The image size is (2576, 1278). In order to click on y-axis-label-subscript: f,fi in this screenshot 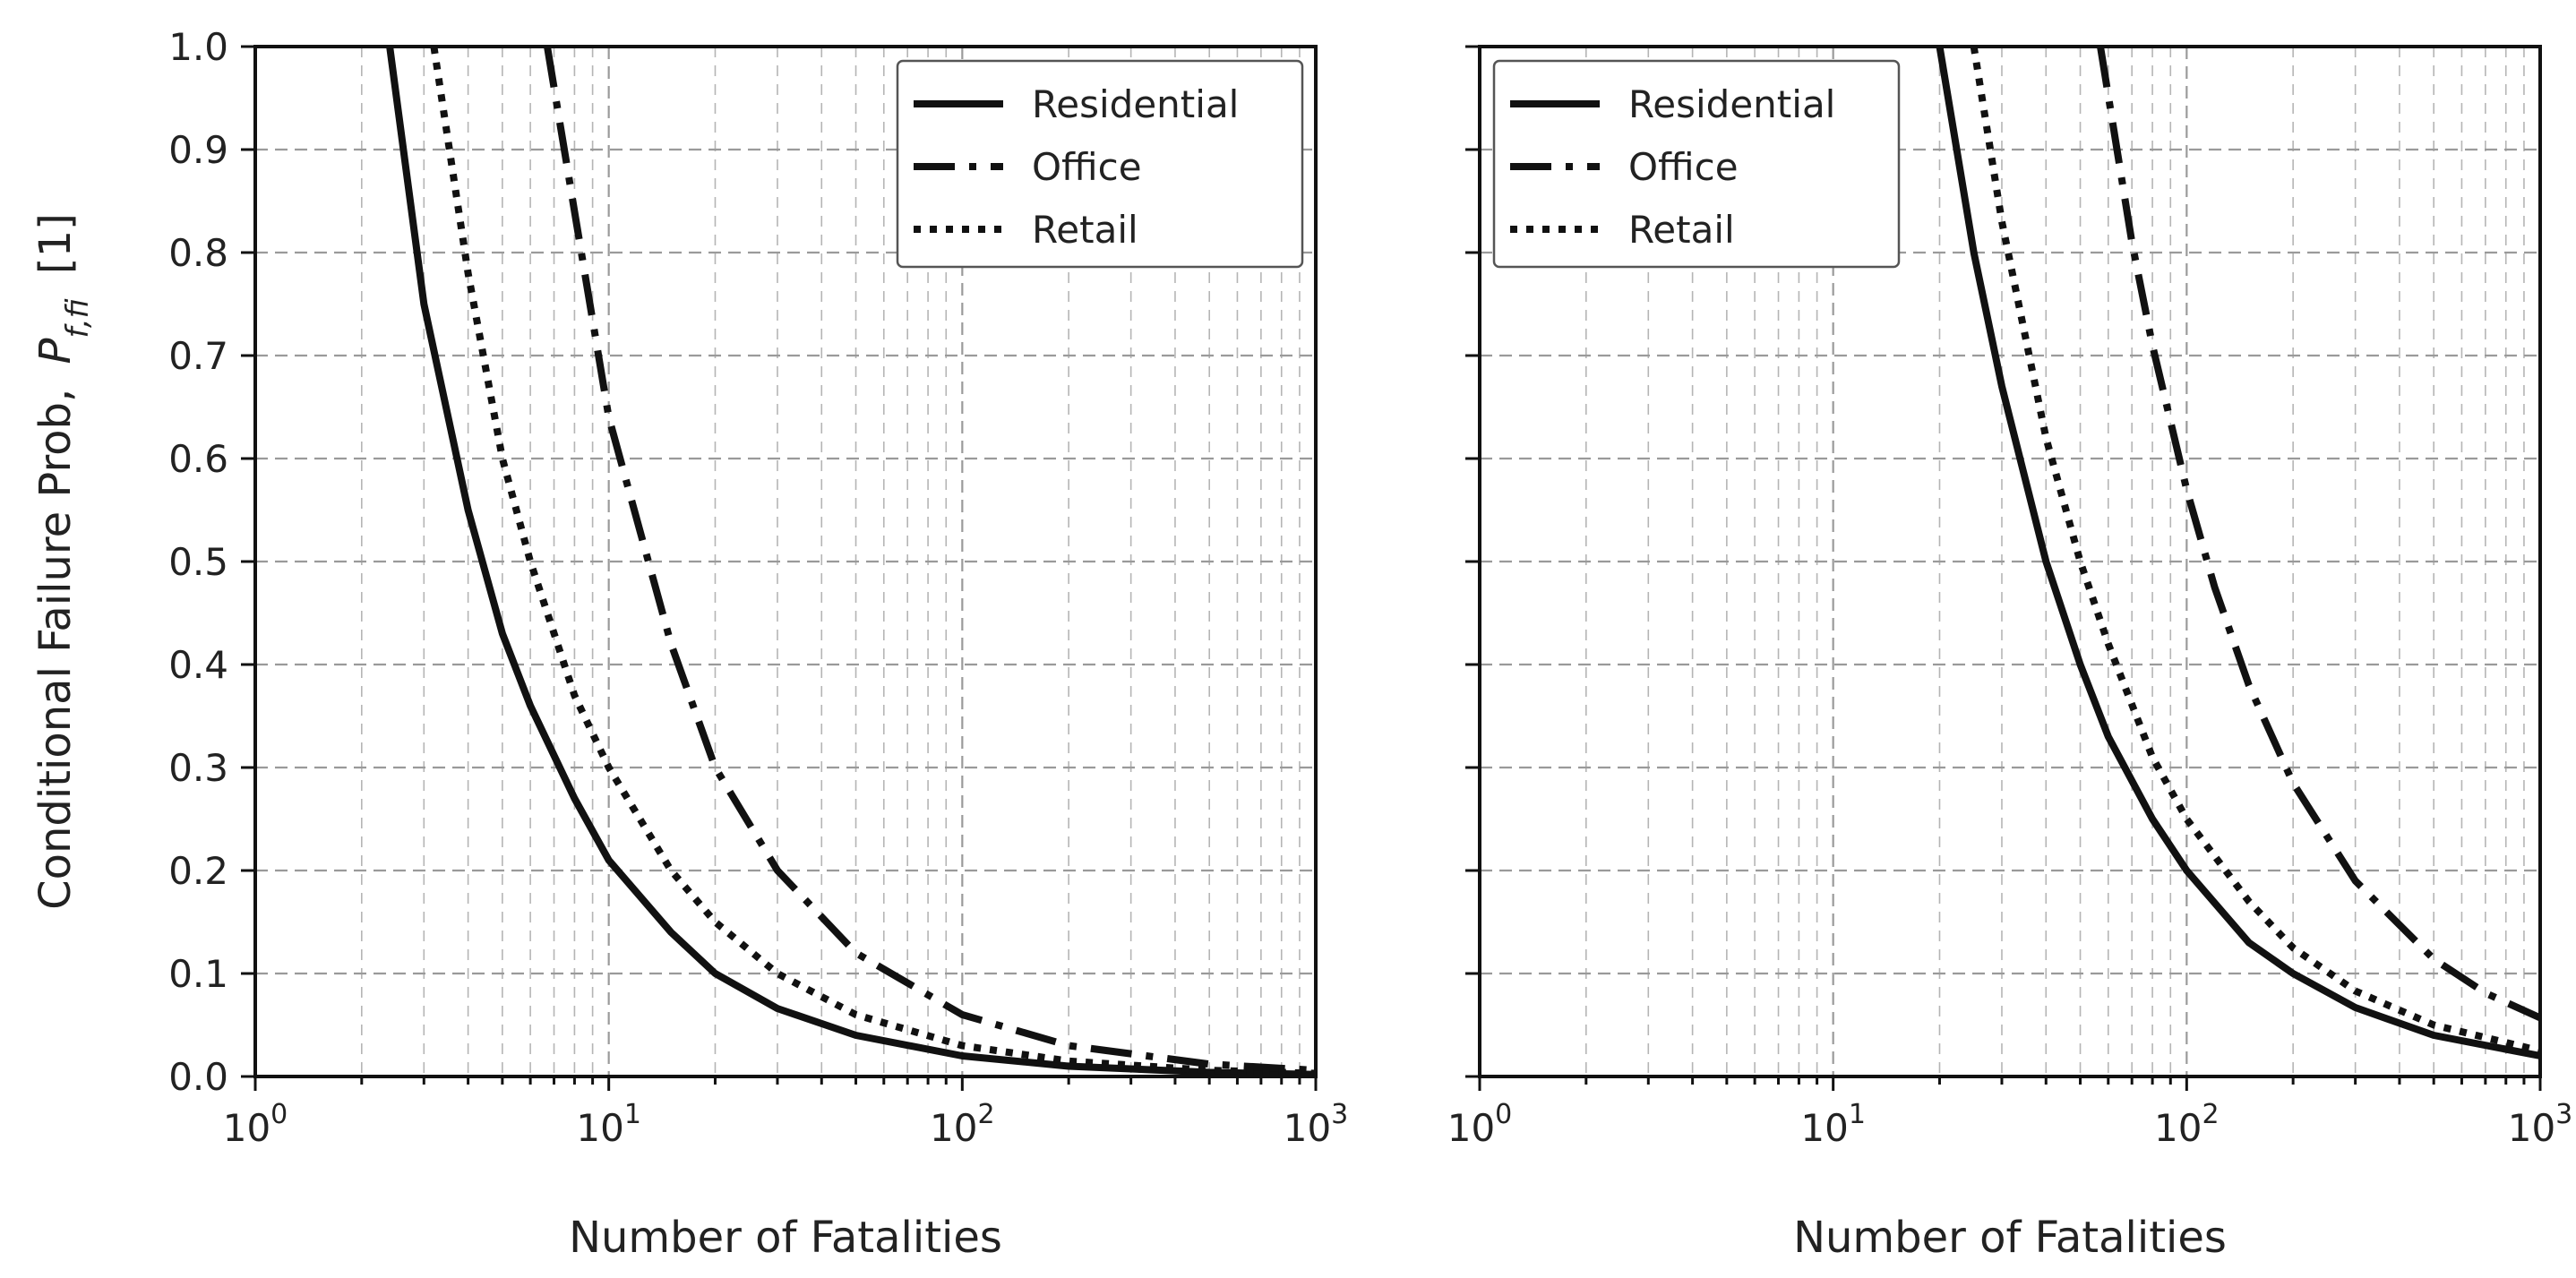, I will do `click(78, 318)`.